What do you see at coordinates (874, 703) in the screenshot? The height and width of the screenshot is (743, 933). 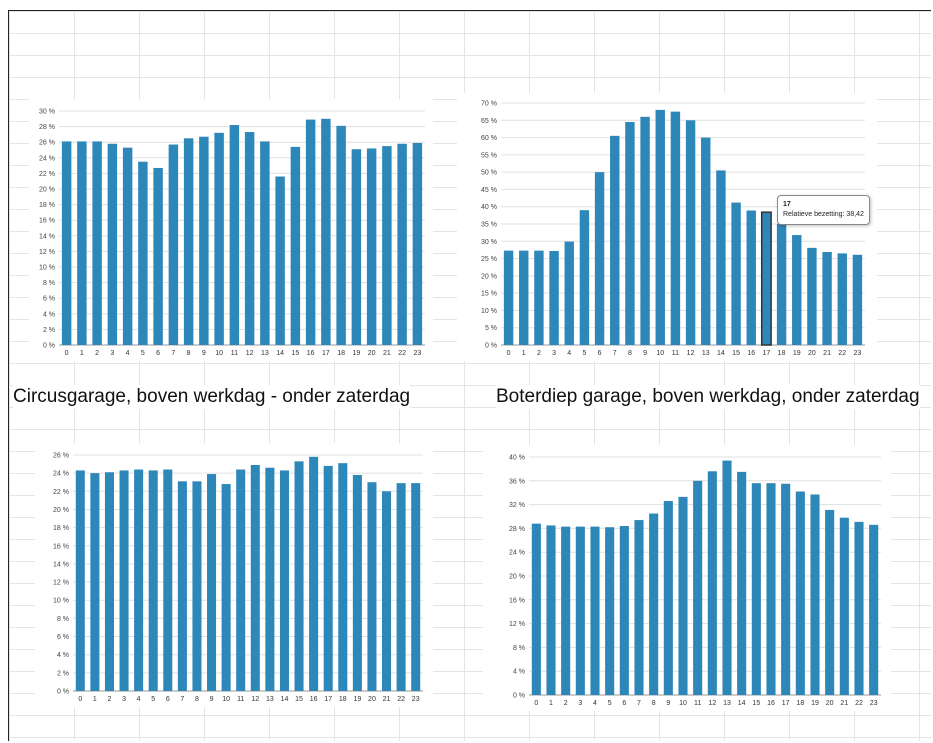 I see `x-tick-label: 23` at bounding box center [874, 703].